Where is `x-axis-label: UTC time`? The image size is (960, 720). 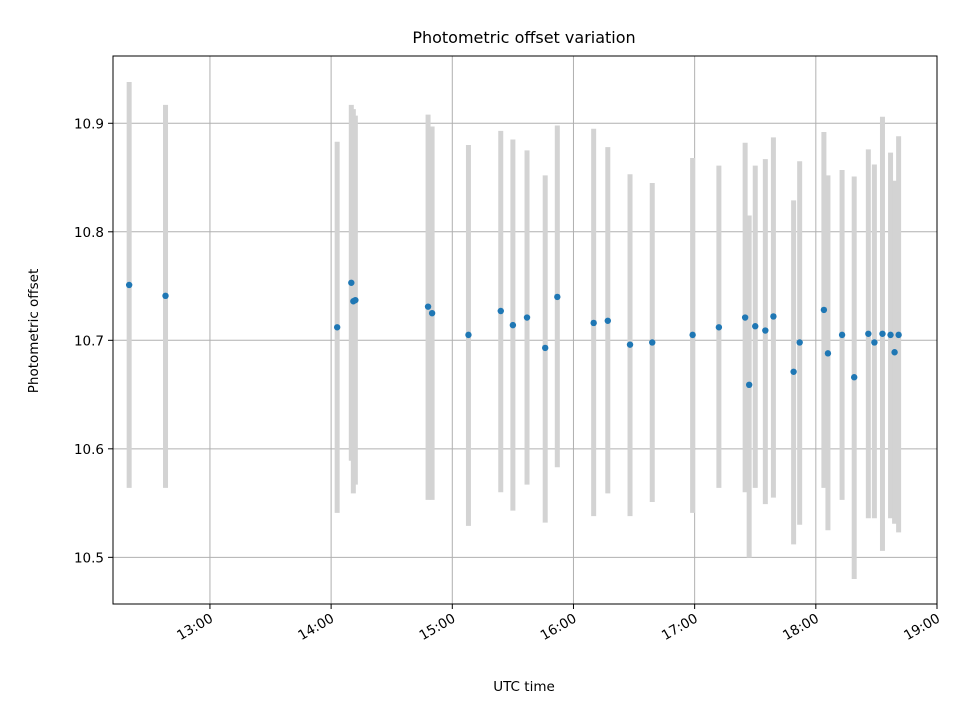
x-axis-label: UTC time is located at coordinates (524, 687).